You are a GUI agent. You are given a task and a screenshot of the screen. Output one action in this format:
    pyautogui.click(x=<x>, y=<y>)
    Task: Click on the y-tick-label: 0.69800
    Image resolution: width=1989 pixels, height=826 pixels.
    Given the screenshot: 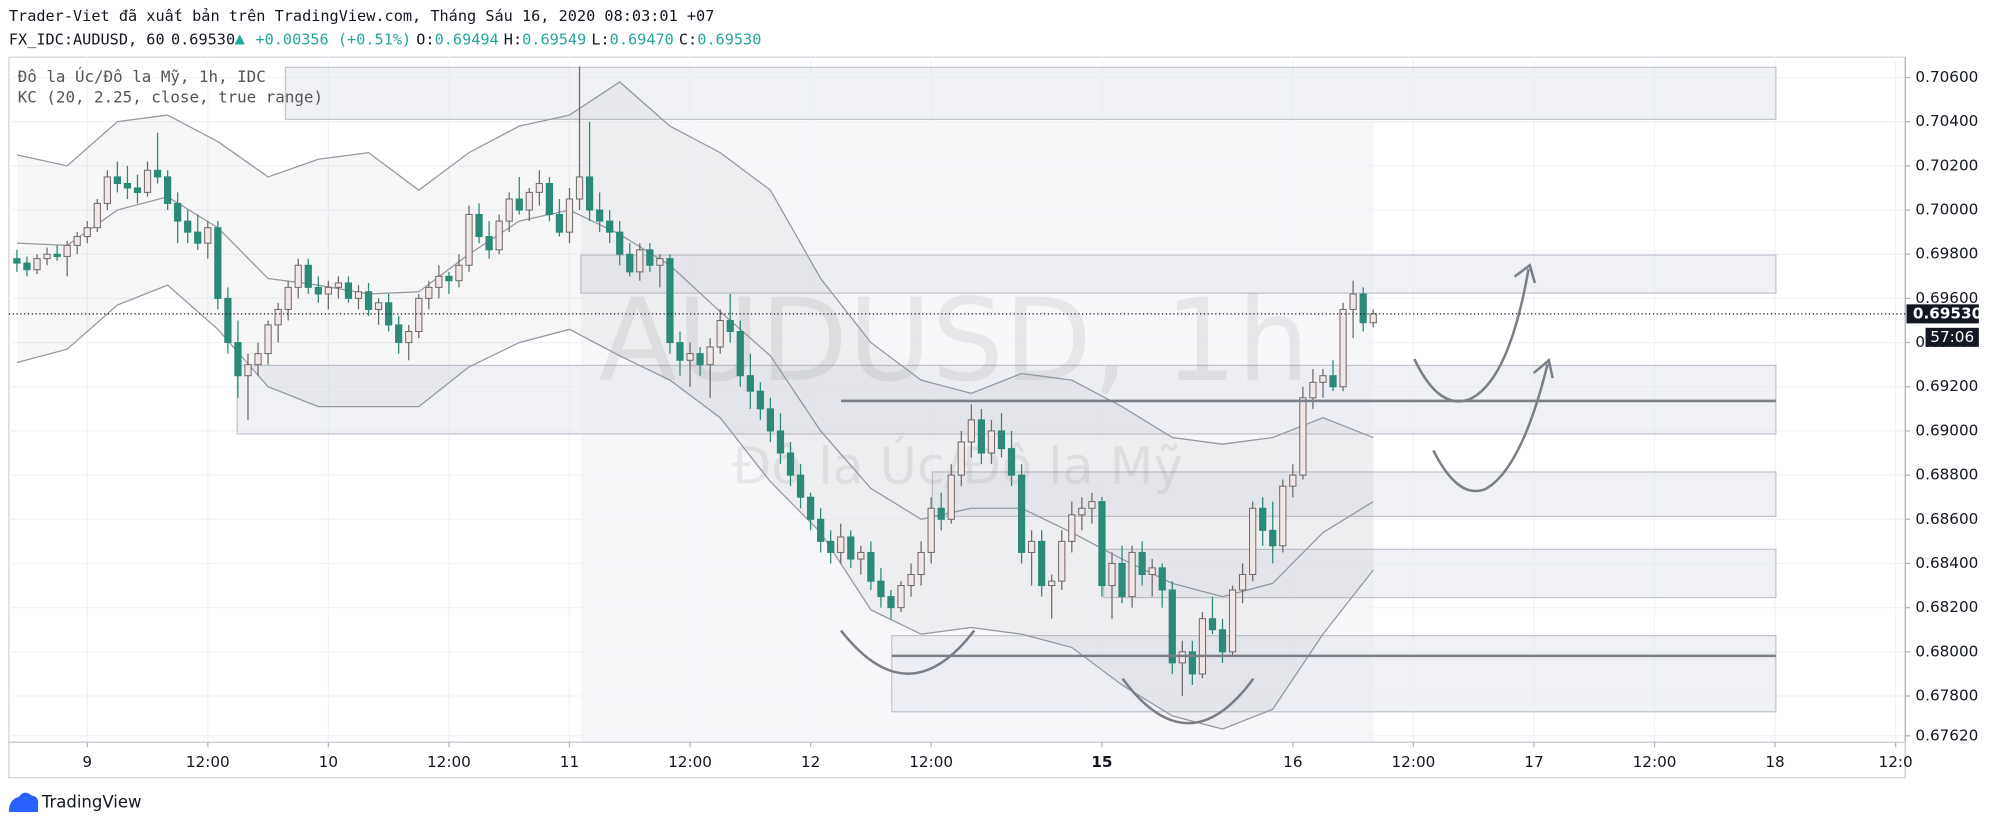 What is the action you would take?
    pyautogui.click(x=1946, y=254)
    